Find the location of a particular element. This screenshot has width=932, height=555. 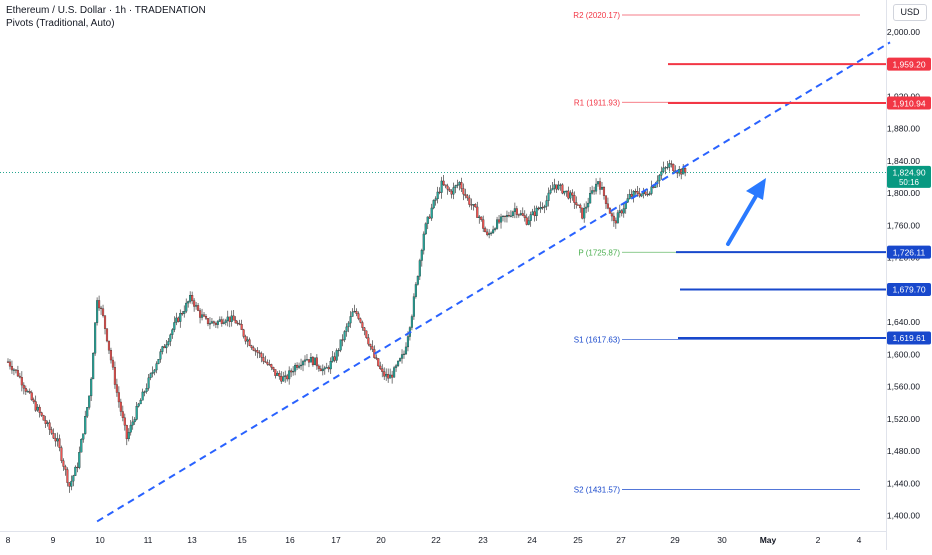

indicator-title: Pivots (Traditional, Auto) is located at coordinates (60, 23).